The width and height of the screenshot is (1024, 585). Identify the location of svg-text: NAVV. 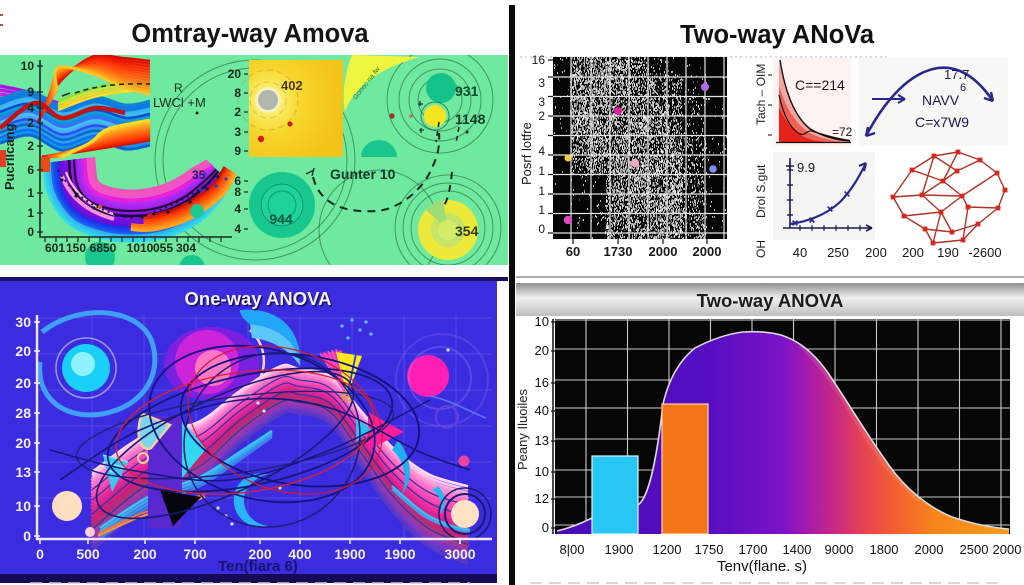
(941, 100).